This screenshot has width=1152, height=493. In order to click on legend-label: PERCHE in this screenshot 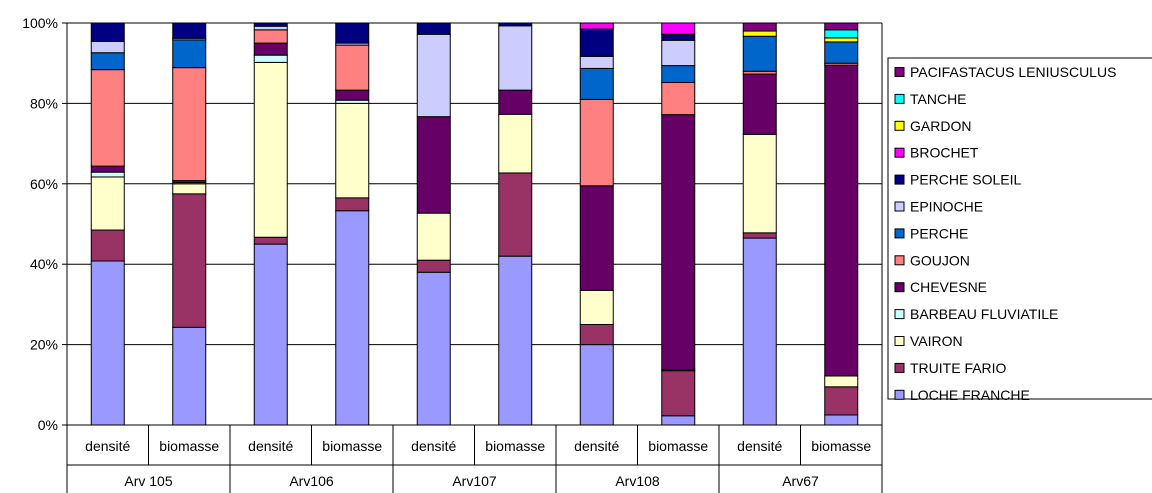, I will do `click(939, 233)`.